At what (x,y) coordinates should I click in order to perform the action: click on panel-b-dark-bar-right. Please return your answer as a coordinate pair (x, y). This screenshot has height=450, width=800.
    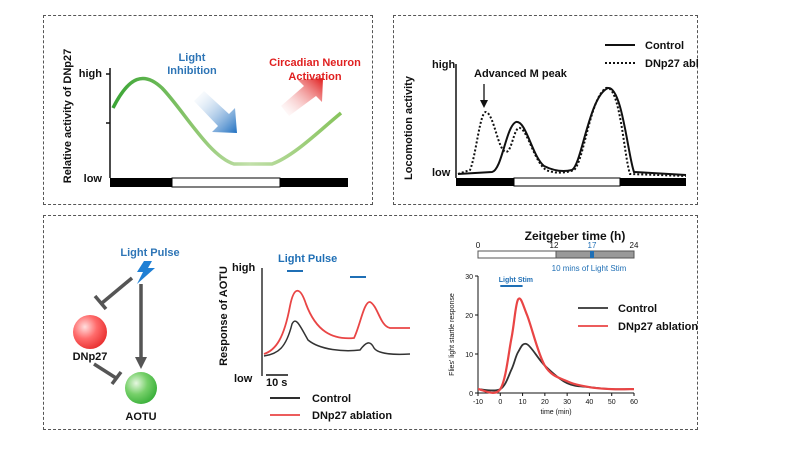
    Looking at the image, I should click on (653, 182).